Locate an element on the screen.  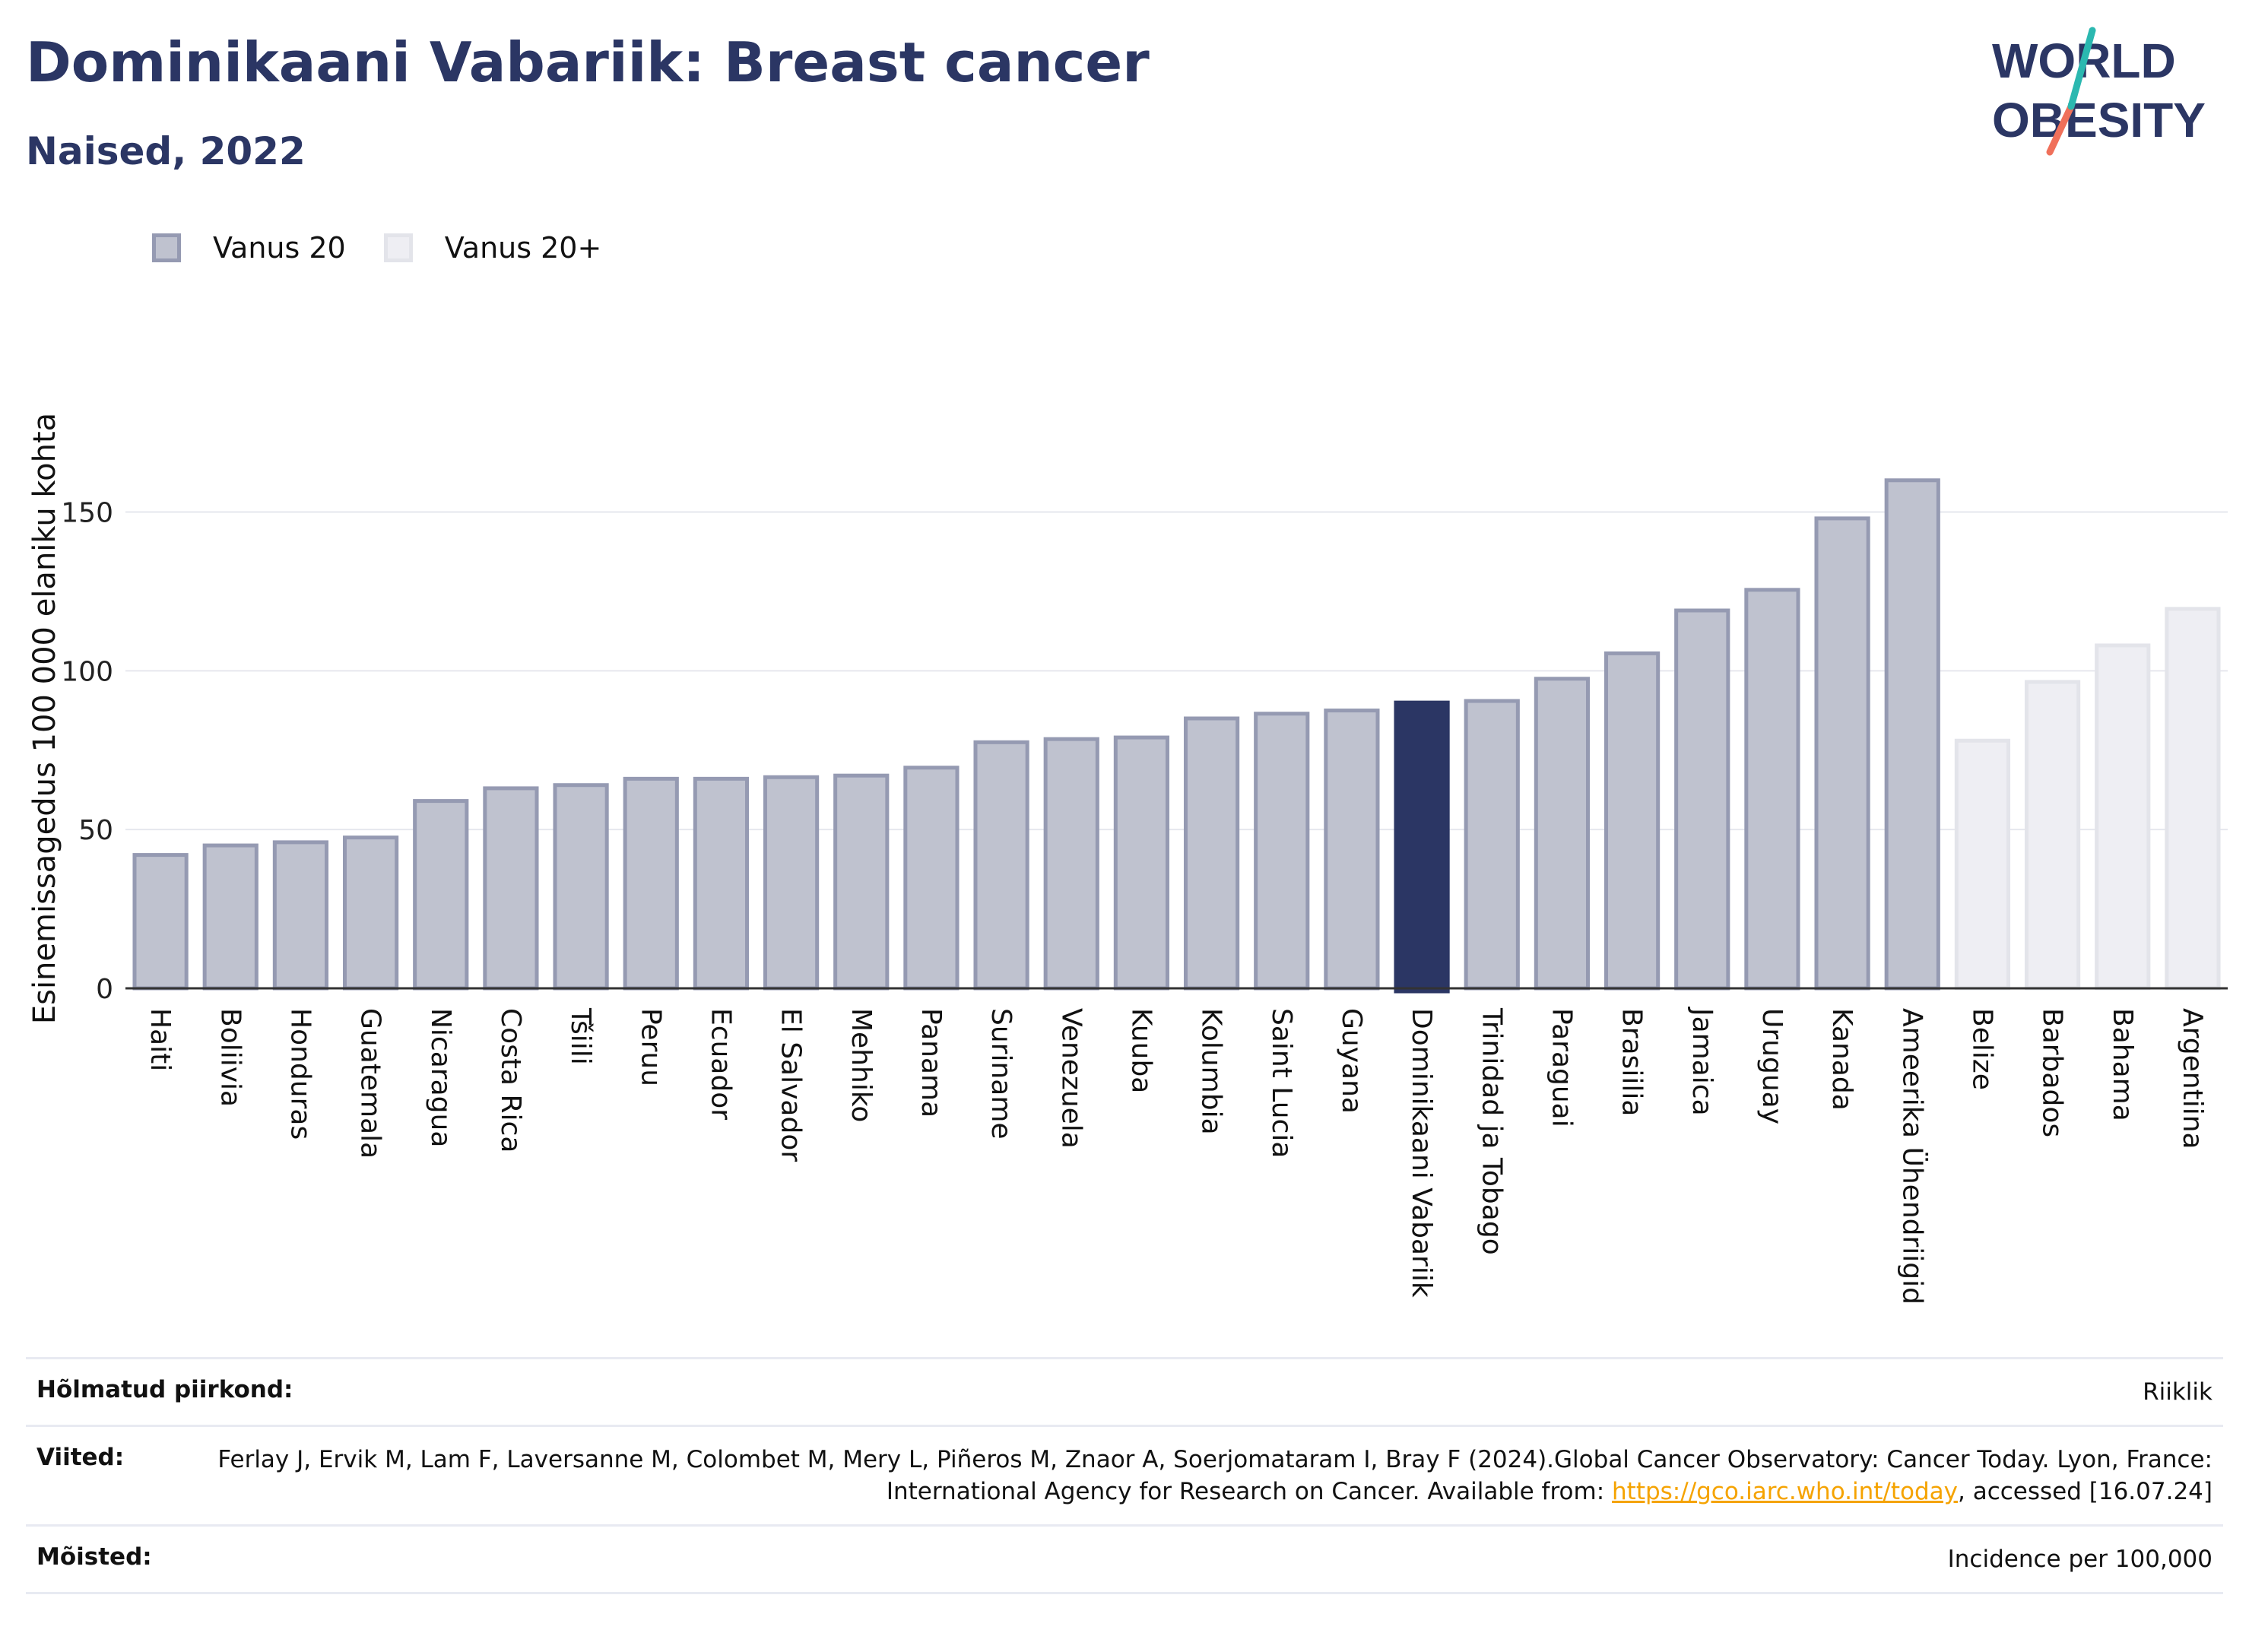
bar-trinidad-ja-tobago is located at coordinates (1492, 845).